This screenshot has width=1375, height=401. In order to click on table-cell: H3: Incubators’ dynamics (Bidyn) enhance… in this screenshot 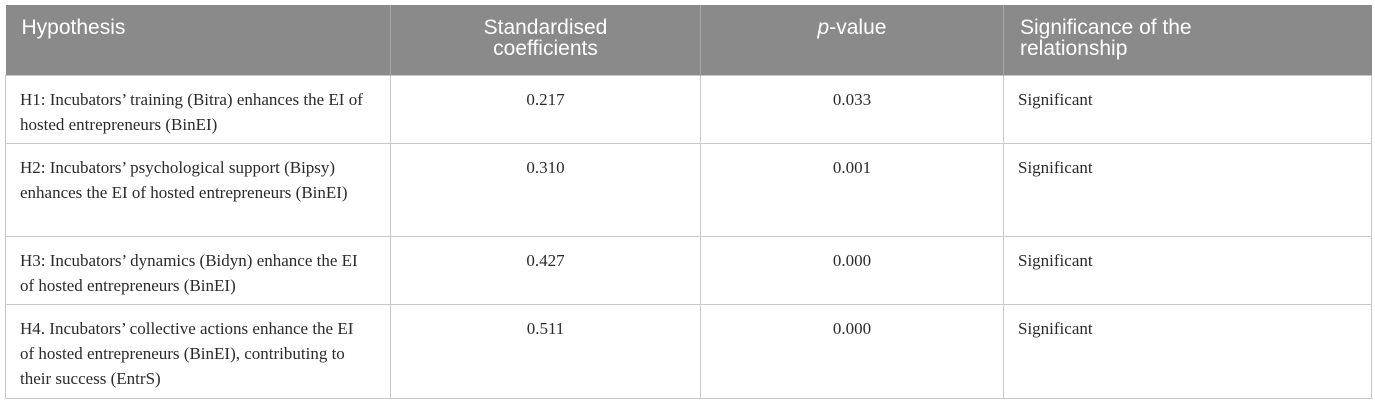, I will do `click(198, 270)`.